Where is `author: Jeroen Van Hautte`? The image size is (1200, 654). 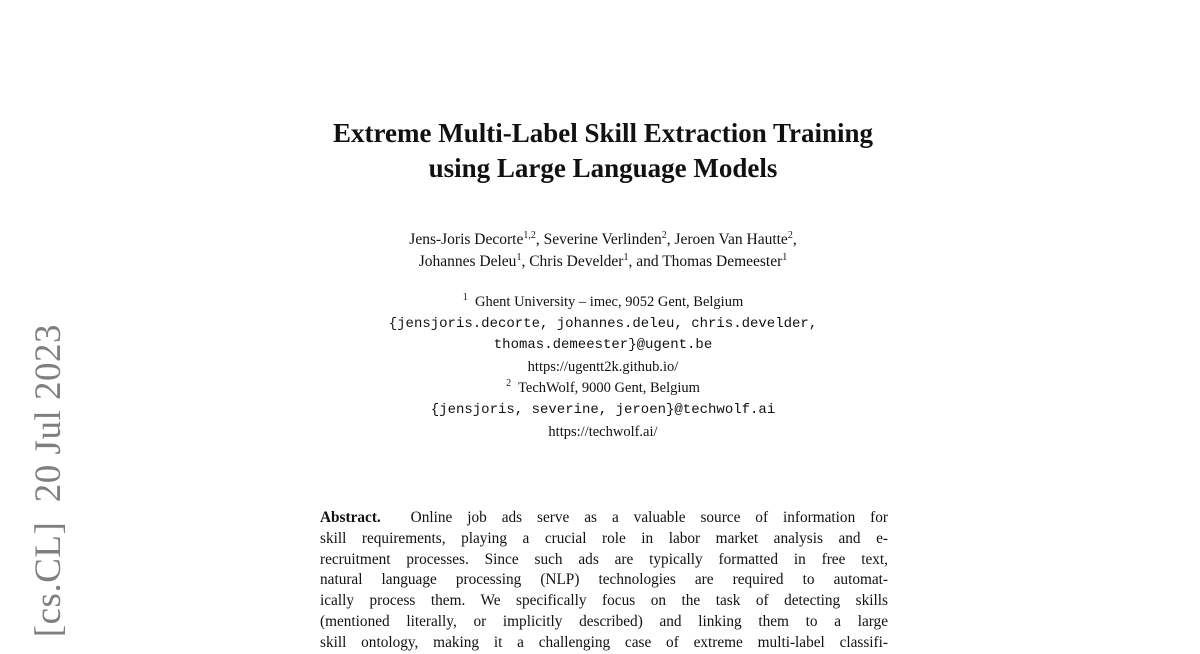 author: Jeroen Van Hautte is located at coordinates (731, 239).